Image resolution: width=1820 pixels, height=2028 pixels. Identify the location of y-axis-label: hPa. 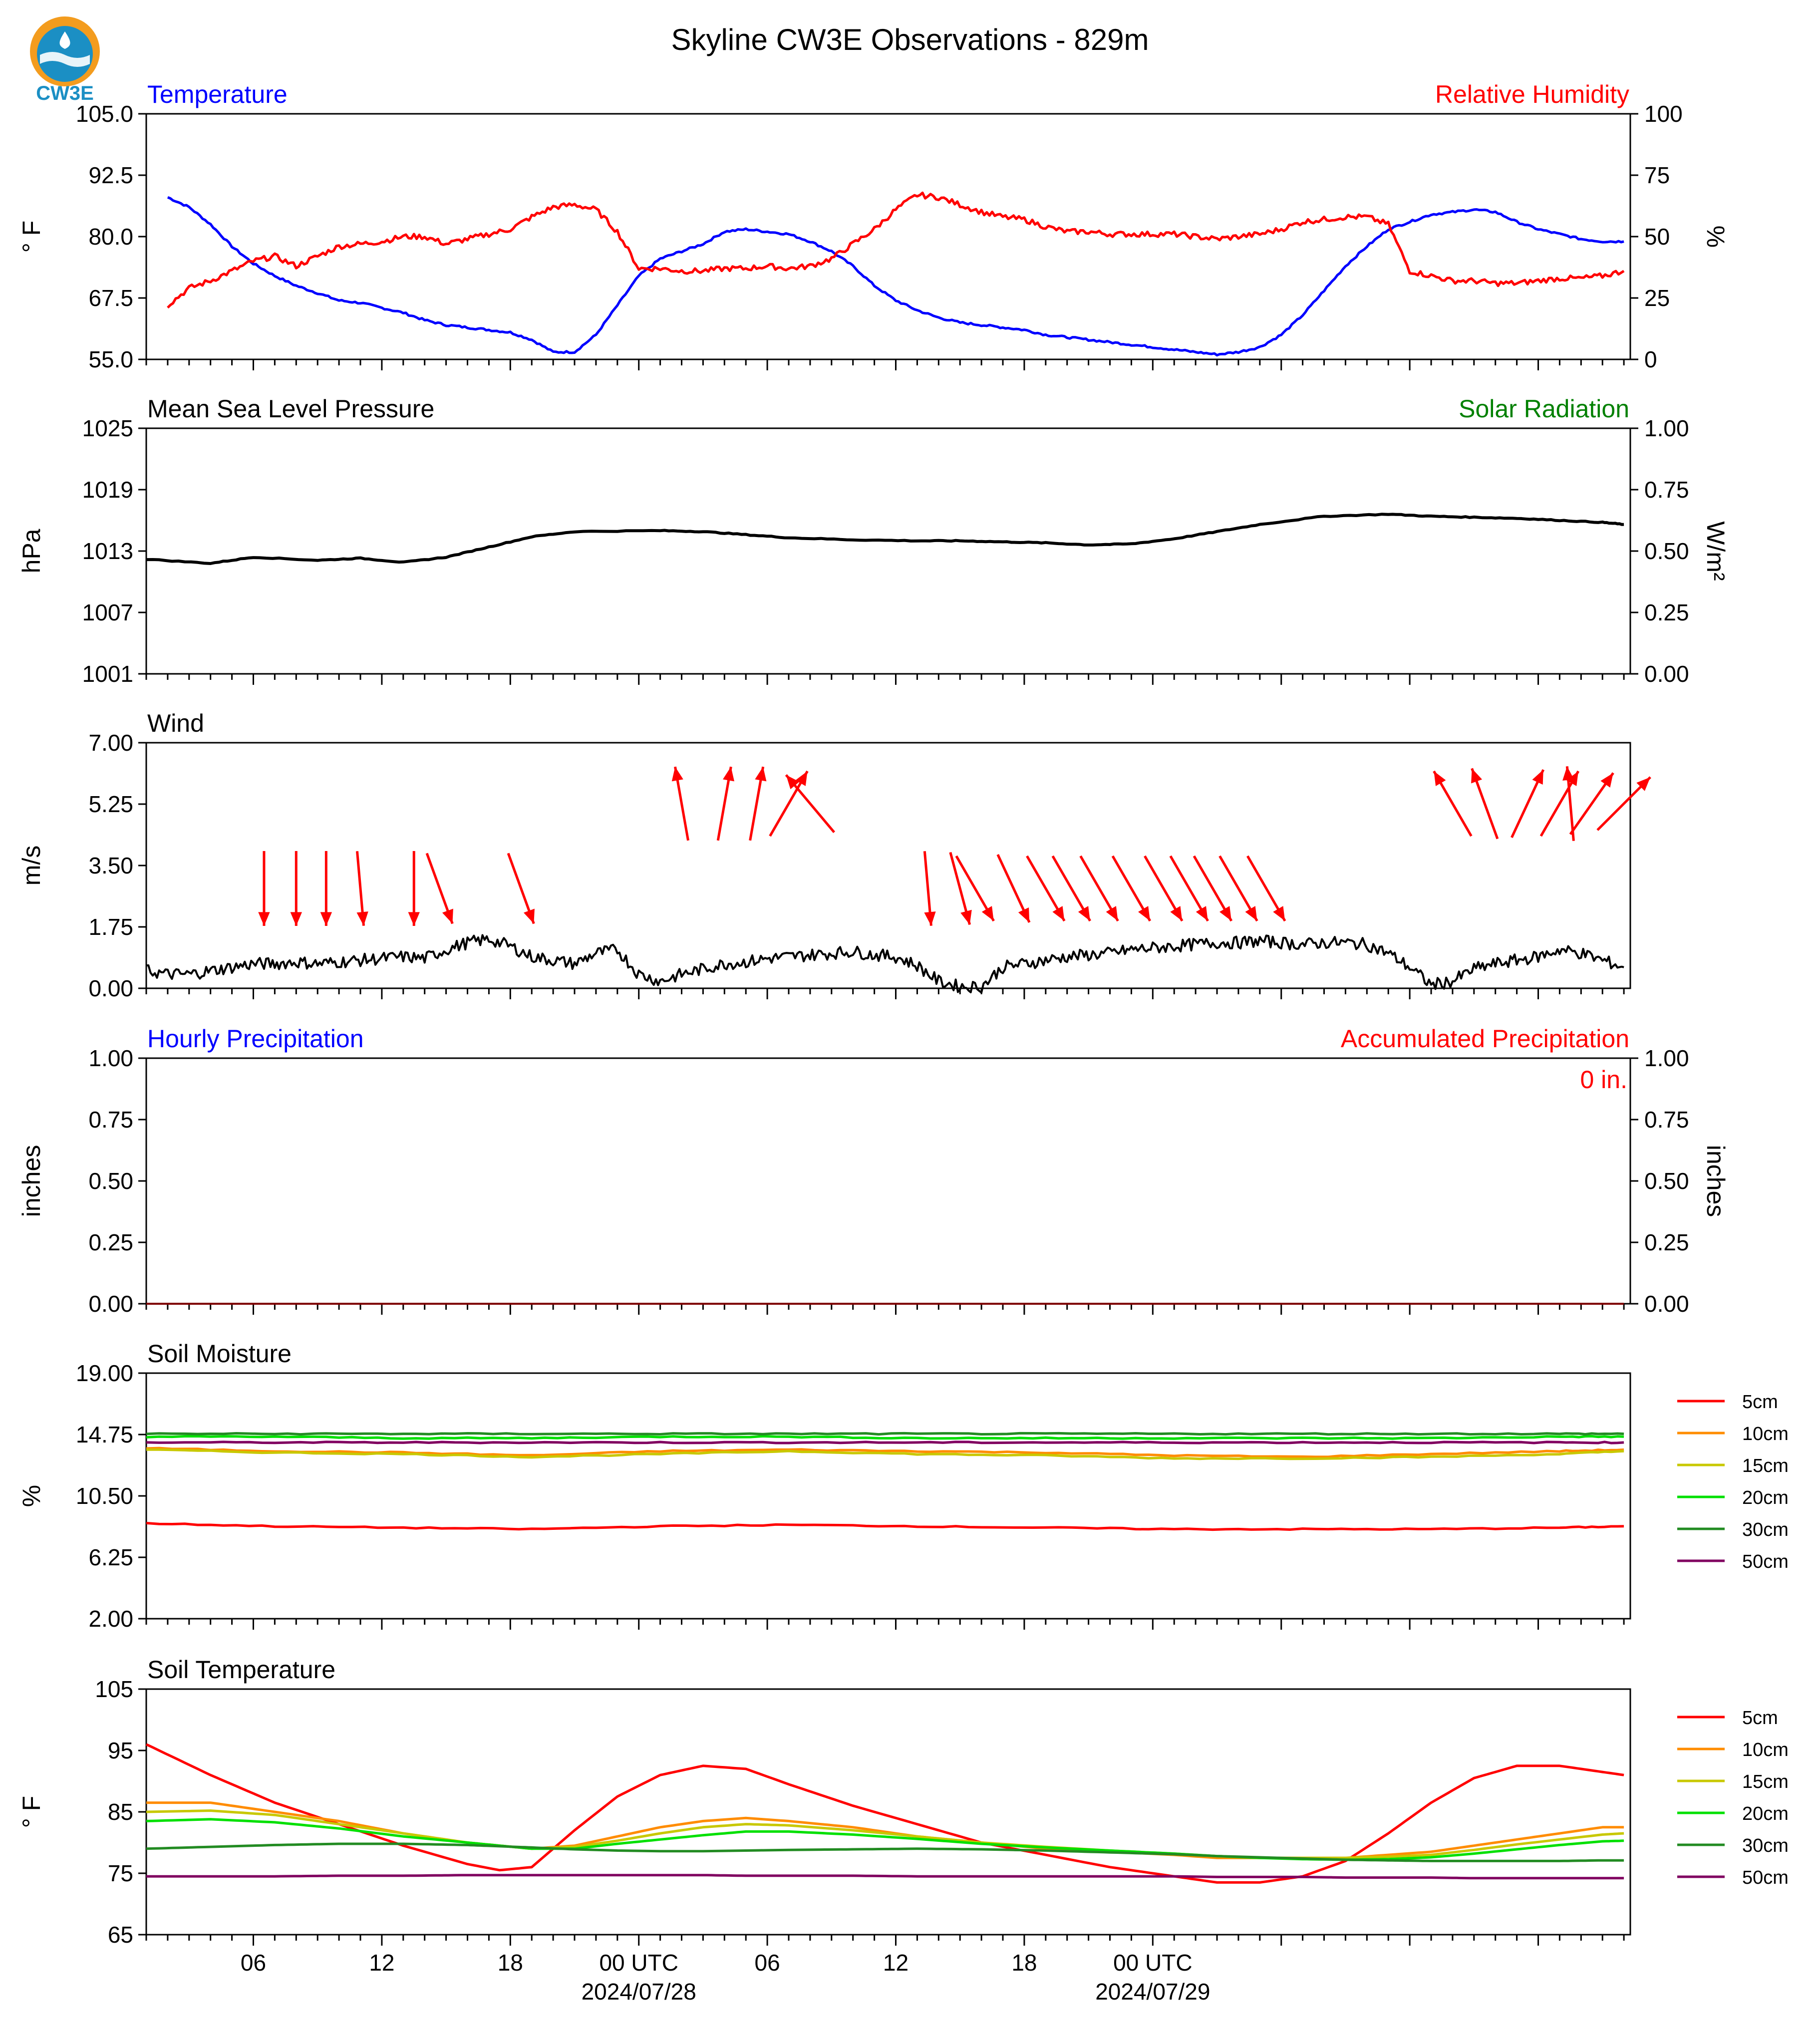
(31, 551).